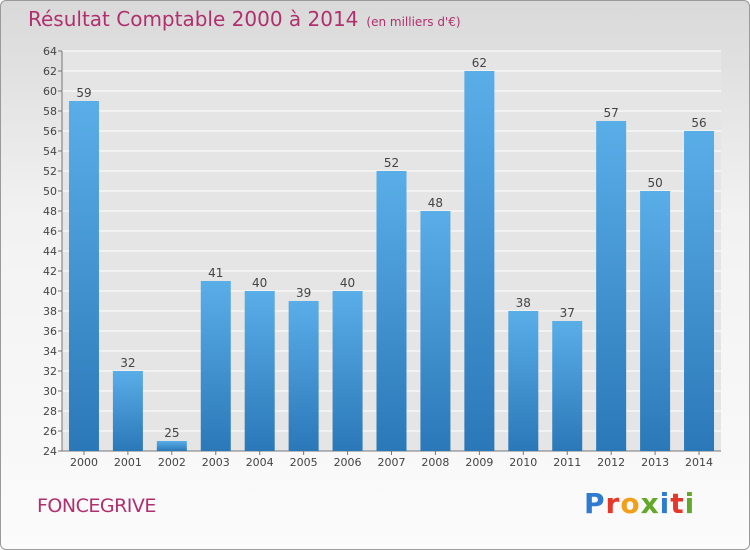 The height and width of the screenshot is (550, 750). Describe the element at coordinates (50, 451) in the screenshot. I see `y-tick-label: 24` at that location.